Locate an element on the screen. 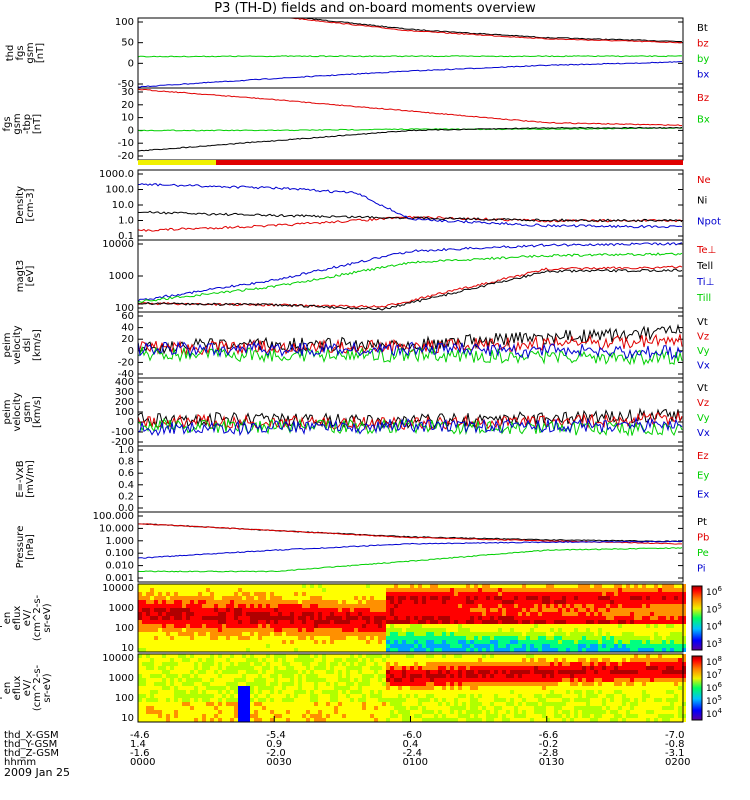 Image resolution: width=750 pixels, height=800 pixels. ytick-label: 60 is located at coordinates (127, 316).